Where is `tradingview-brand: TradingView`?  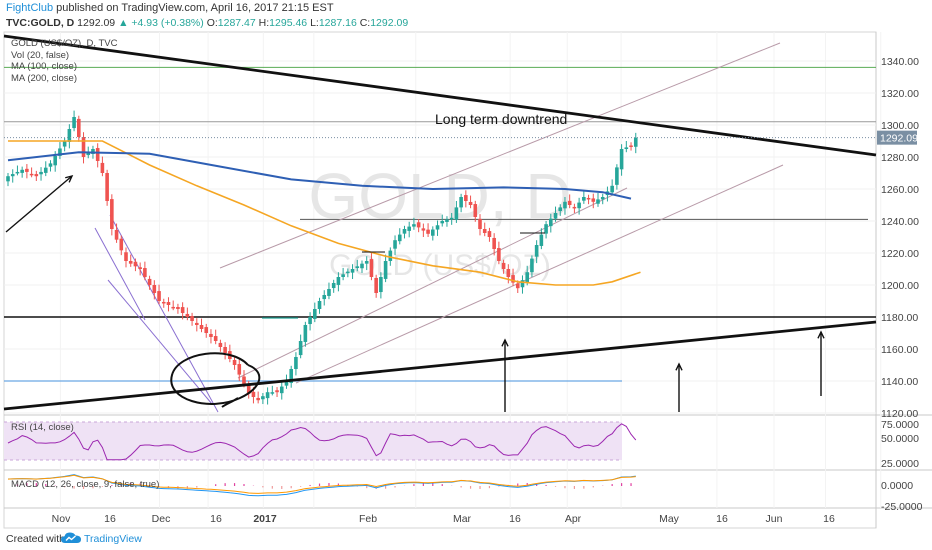
tradingview-brand: TradingView is located at coordinates (113, 539).